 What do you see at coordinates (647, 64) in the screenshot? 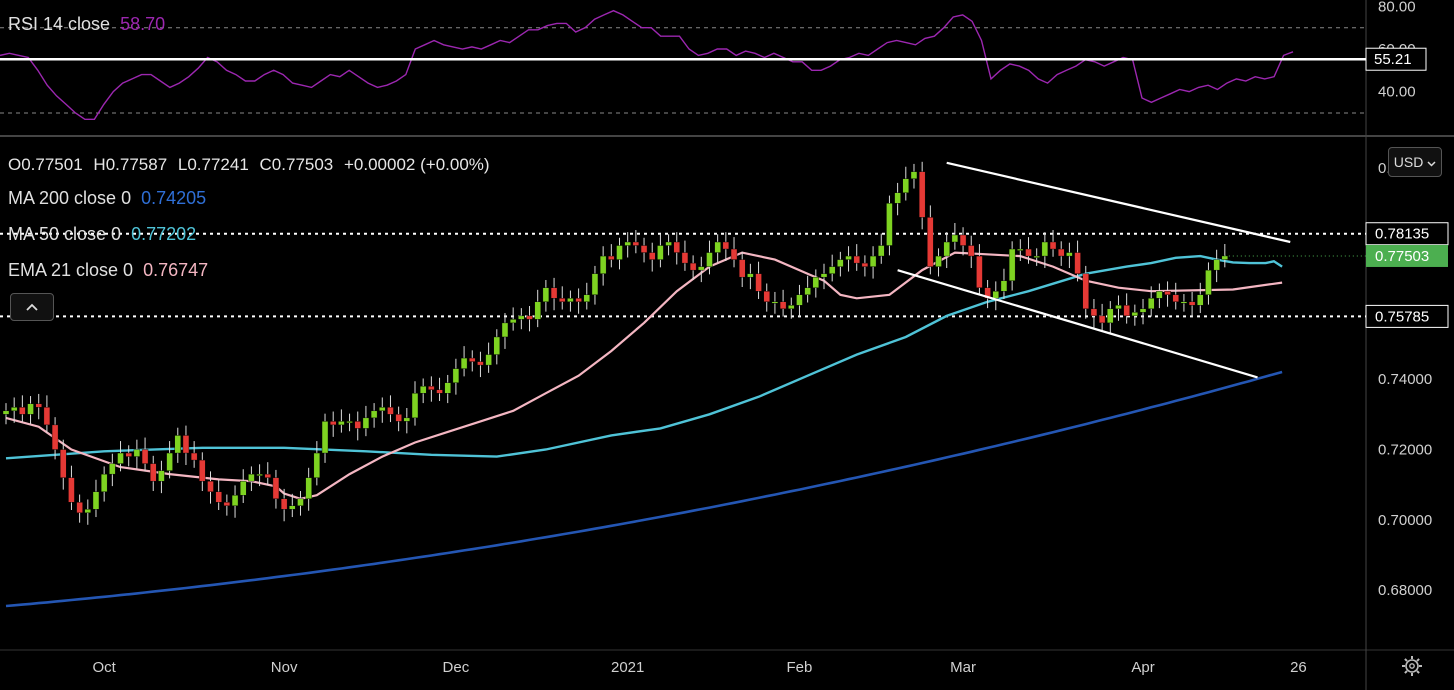
I see `rsi-line` at bounding box center [647, 64].